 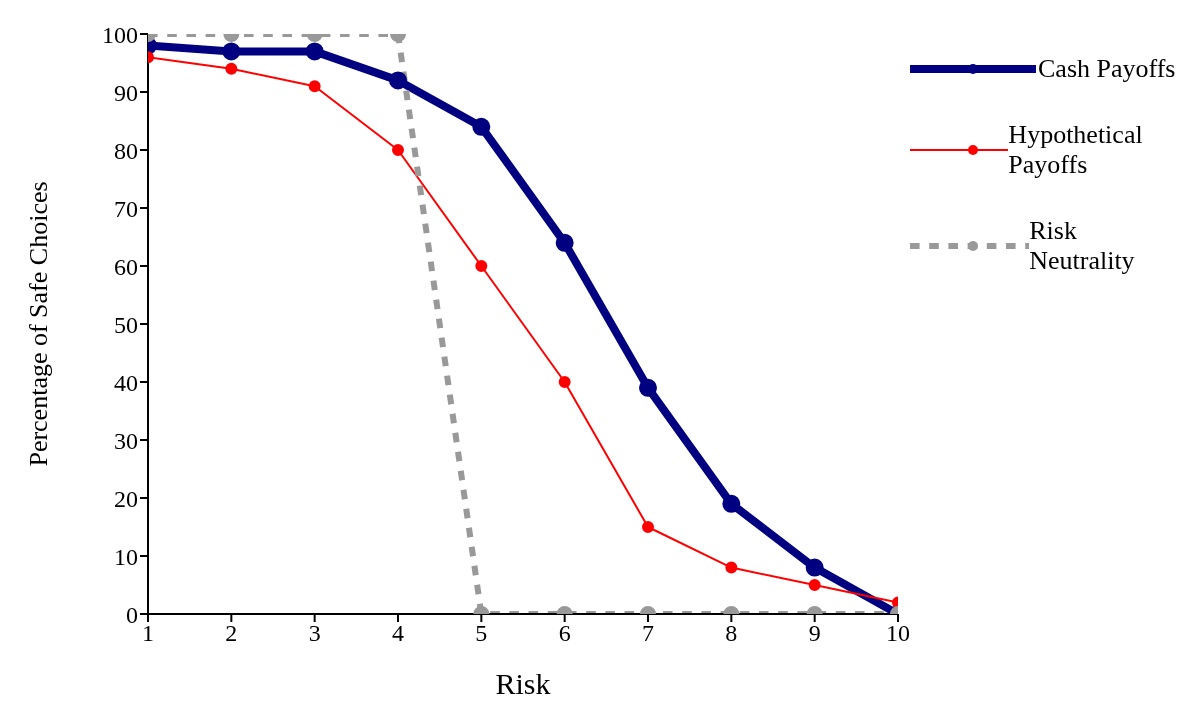 What do you see at coordinates (314, 633) in the screenshot?
I see `x-tick-label: 3` at bounding box center [314, 633].